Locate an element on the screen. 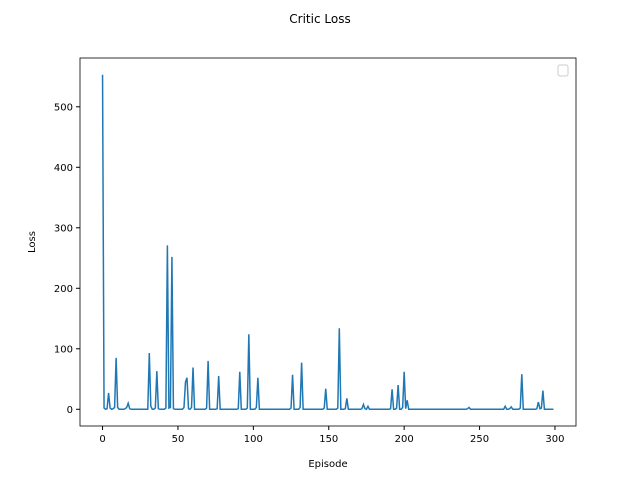 The image size is (640, 484). x-tick-label: 50 is located at coordinates (178, 439).